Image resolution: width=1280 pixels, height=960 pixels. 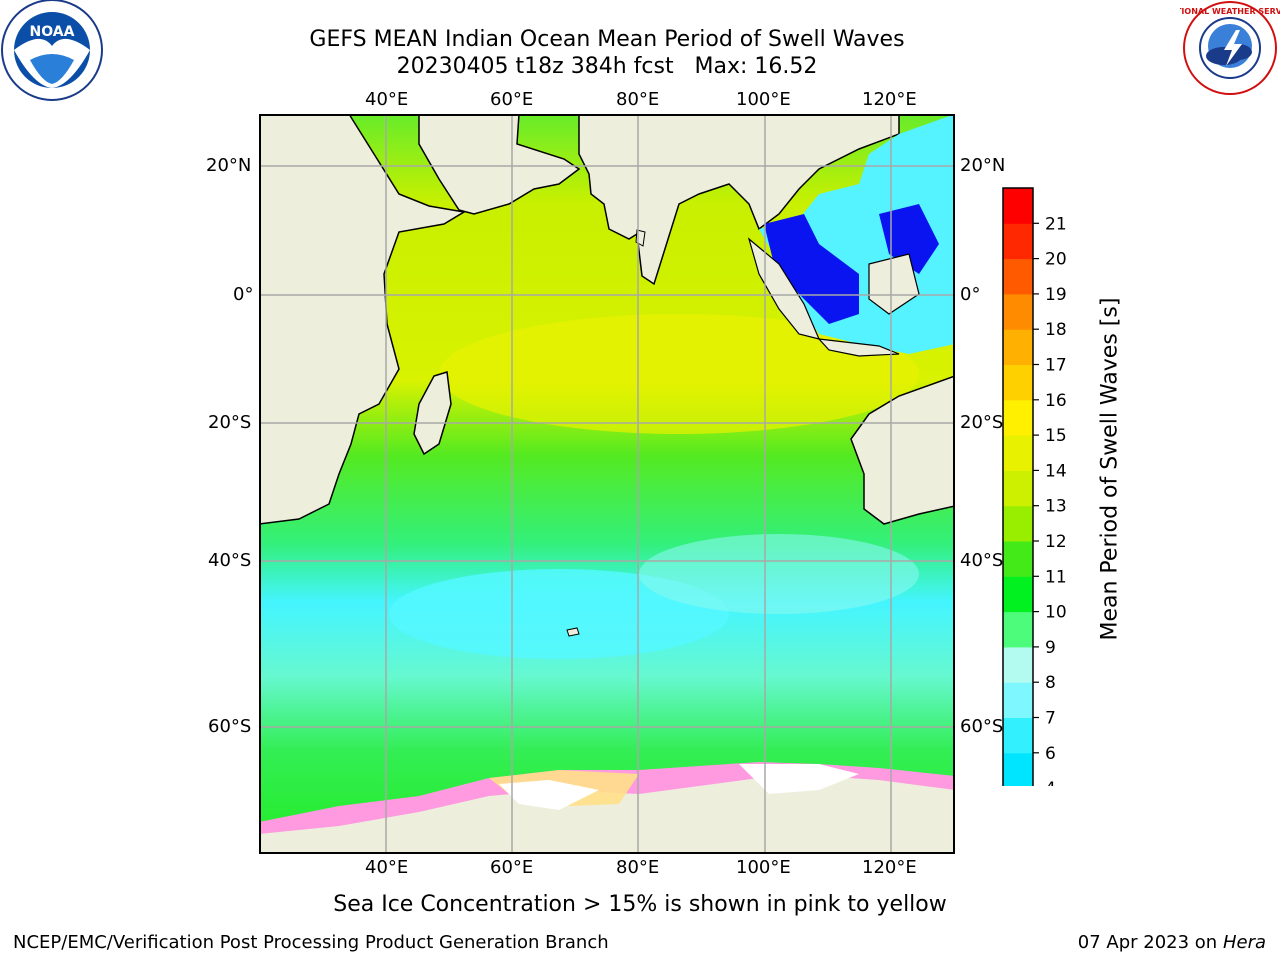 What do you see at coordinates (1056, 401) in the screenshot?
I see `colorbar-tick-label: 16` at bounding box center [1056, 401].